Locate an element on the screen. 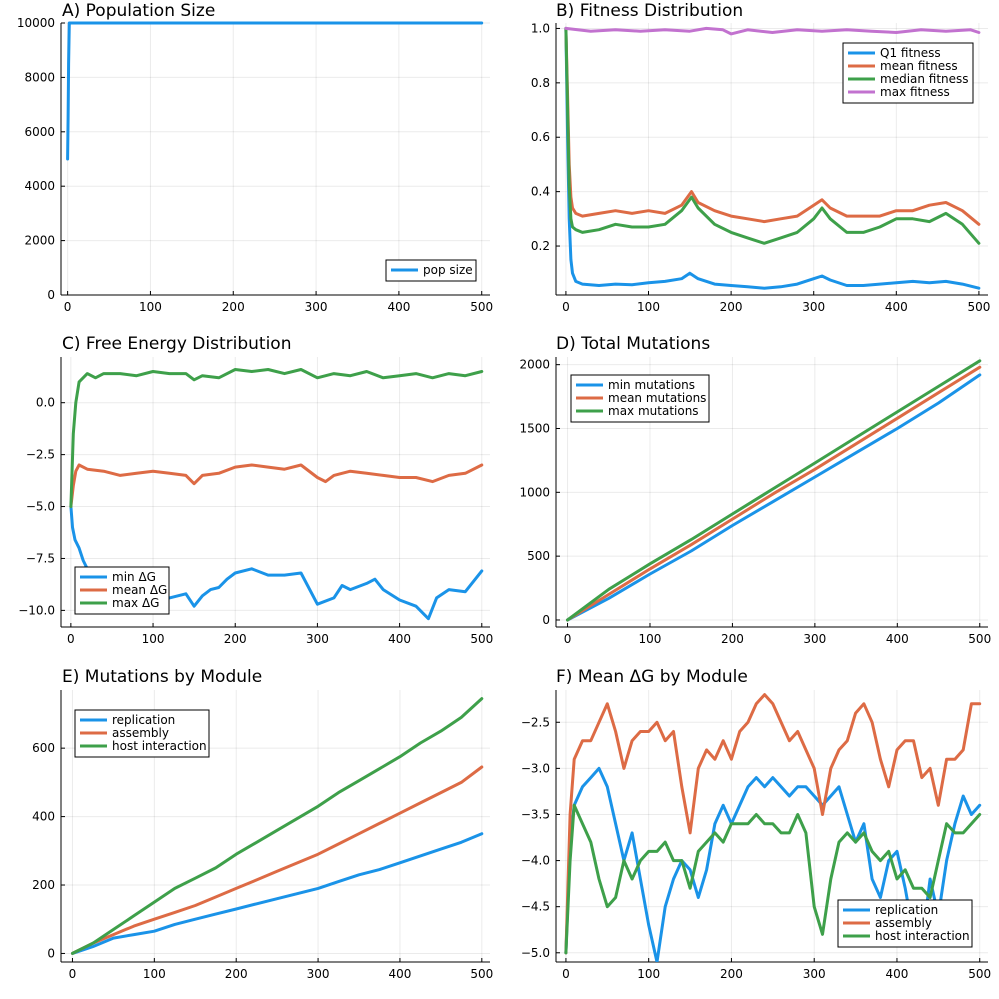  y-tick-label: 0.0 is located at coordinates (45, 403).